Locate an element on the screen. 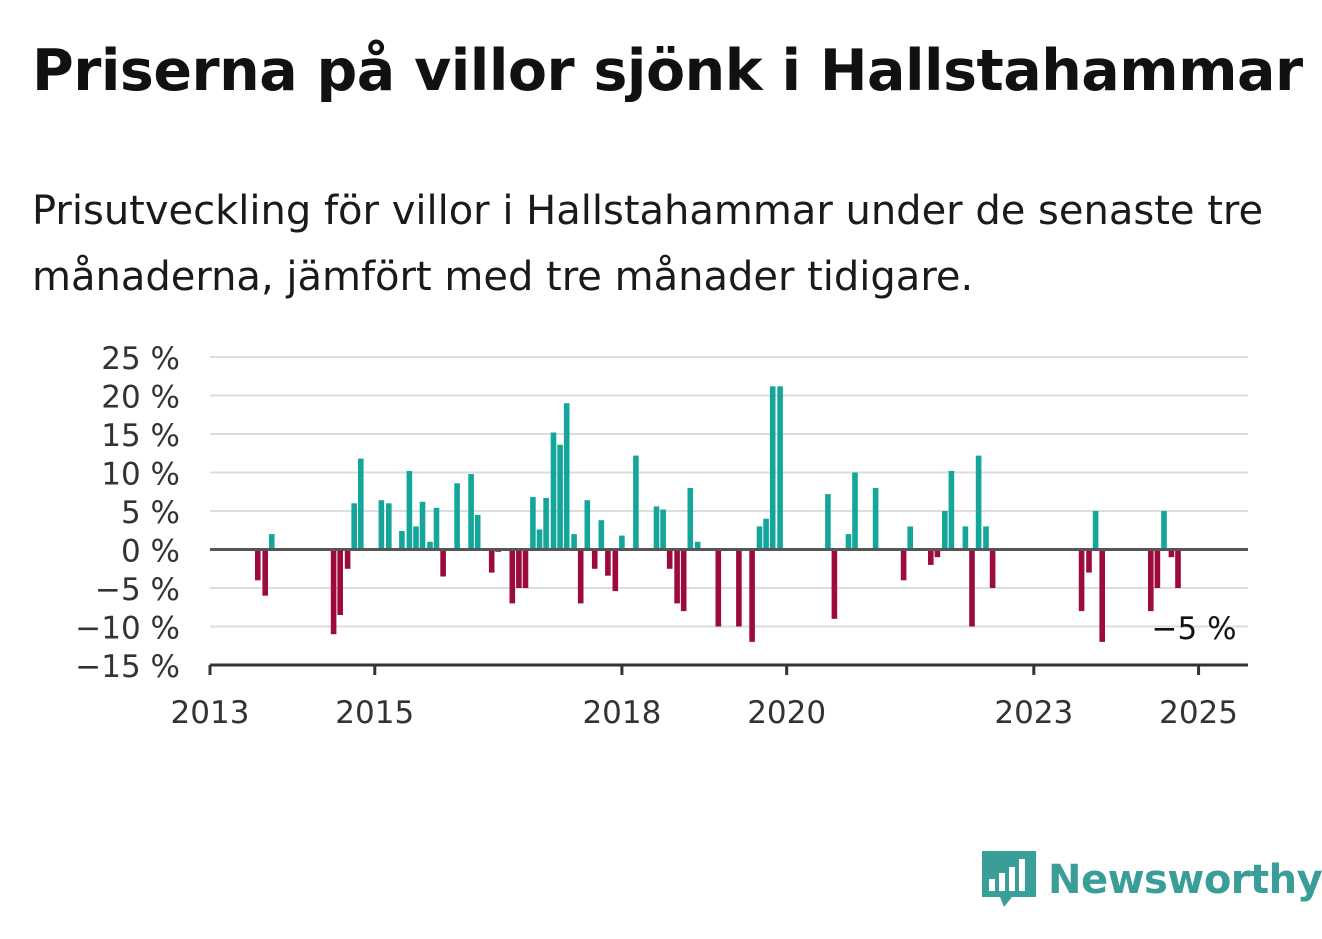 Image resolution: width=1322 pixels, height=939 pixels. x-tick-label: 2018 is located at coordinates (621, 713).